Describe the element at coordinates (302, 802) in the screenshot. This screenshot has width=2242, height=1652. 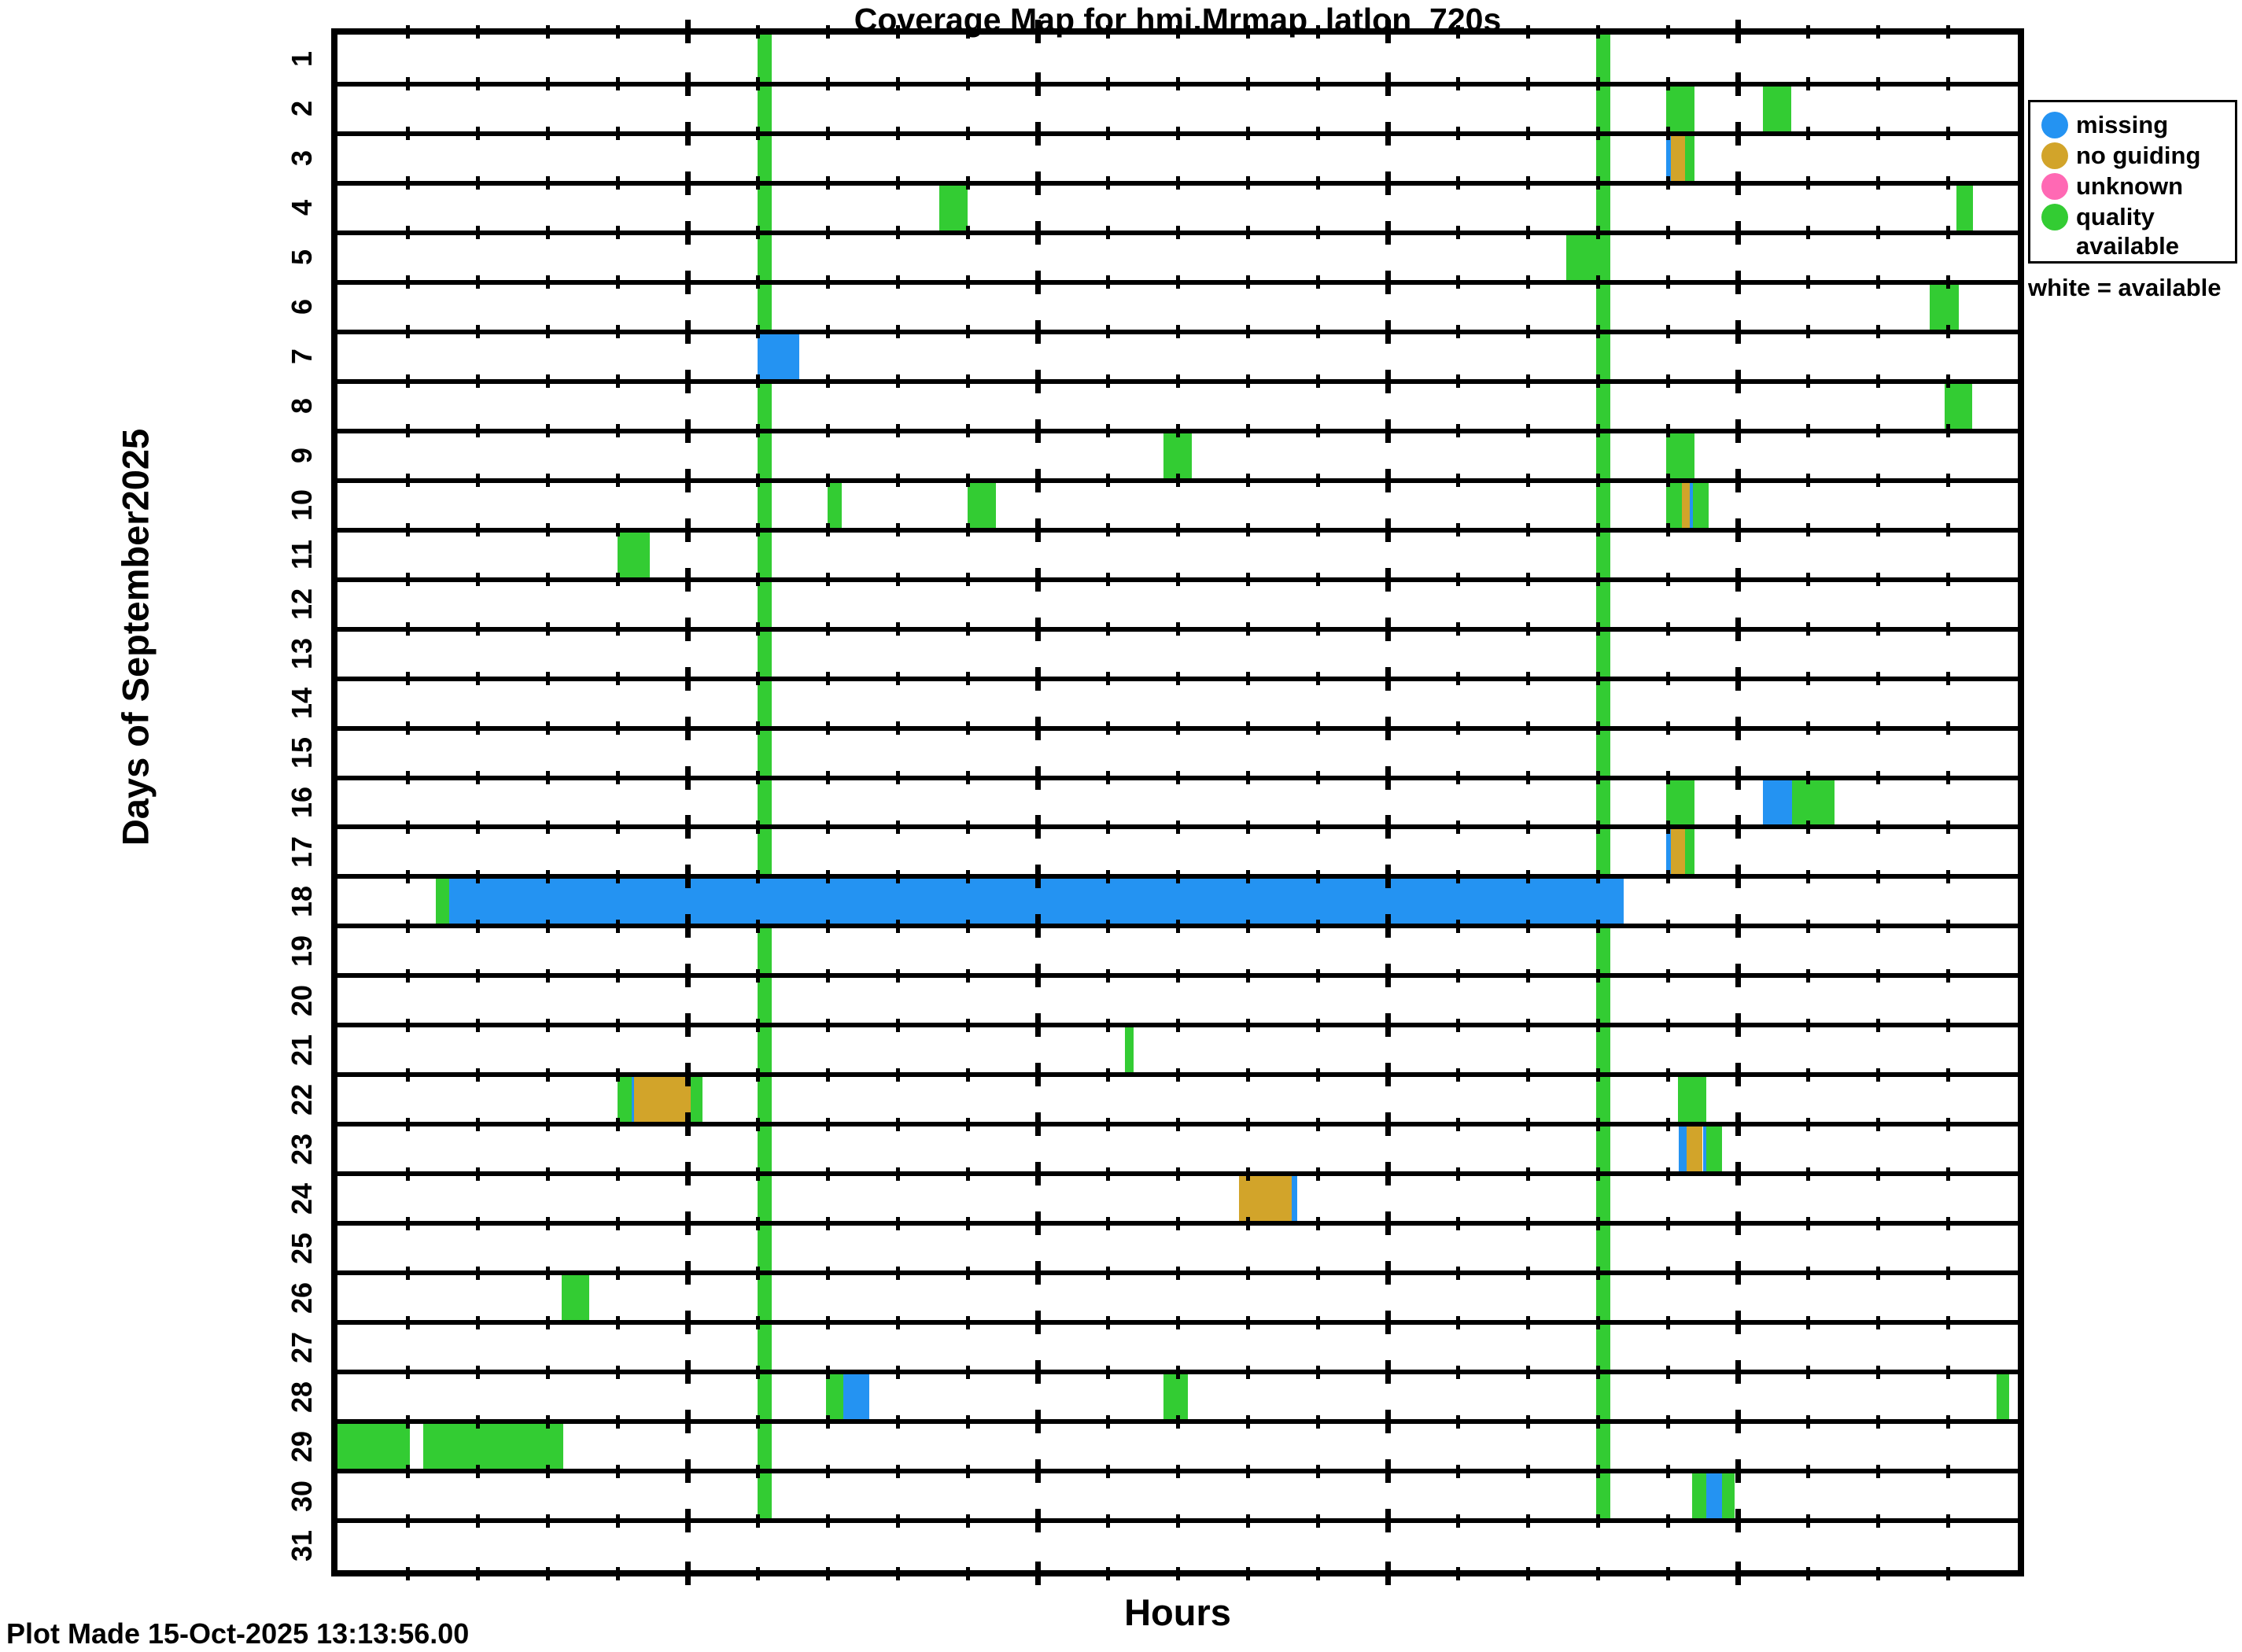
I see `day-label: 16` at that location.